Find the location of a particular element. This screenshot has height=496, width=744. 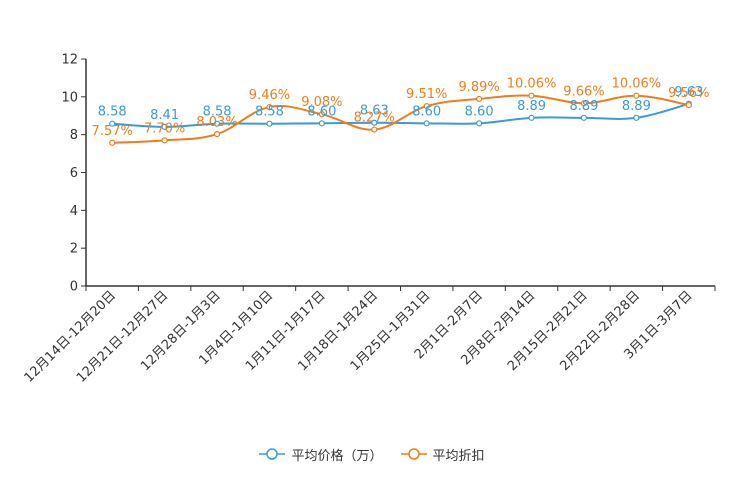

data-label: 9.63 is located at coordinates (688, 92).